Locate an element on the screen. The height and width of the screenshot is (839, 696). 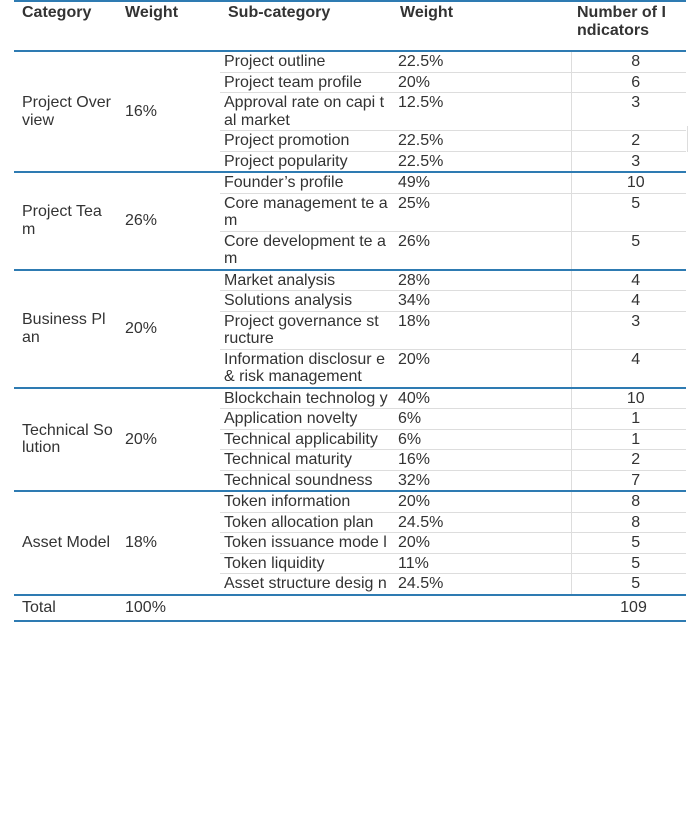
indicator-count-cell: 7 is located at coordinates (628, 481).